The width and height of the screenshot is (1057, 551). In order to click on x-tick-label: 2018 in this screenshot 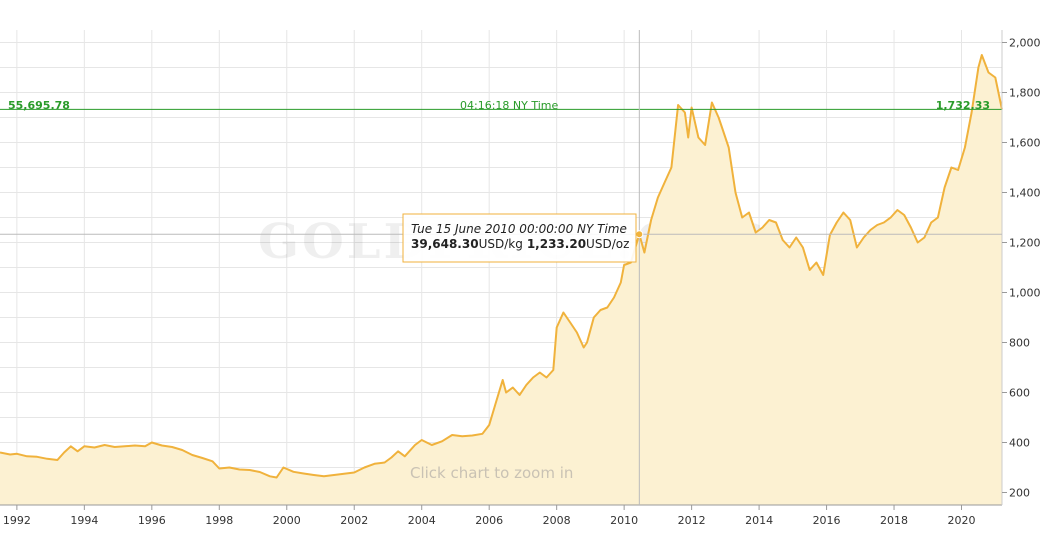, I will do `click(894, 520)`.